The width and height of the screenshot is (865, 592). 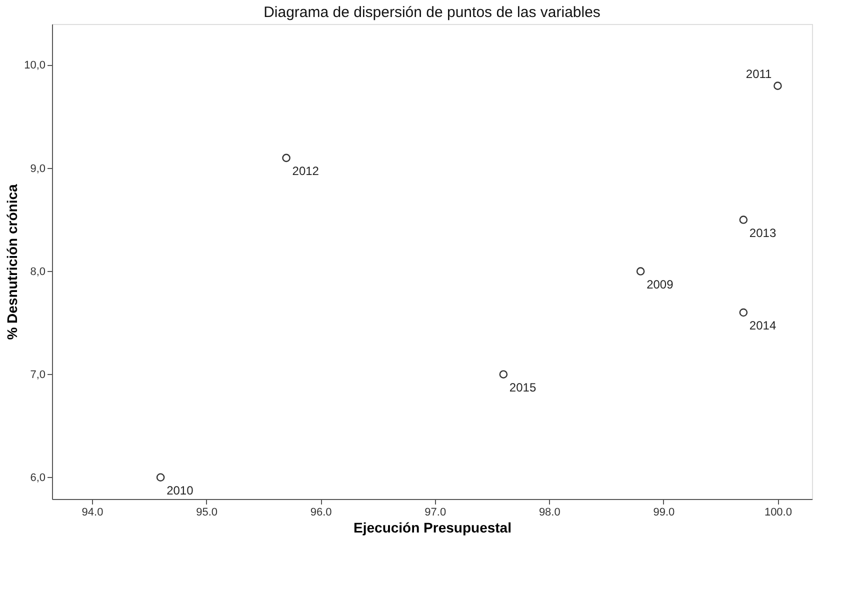 I want to click on x-tick-label: 94.0, so click(x=93, y=512).